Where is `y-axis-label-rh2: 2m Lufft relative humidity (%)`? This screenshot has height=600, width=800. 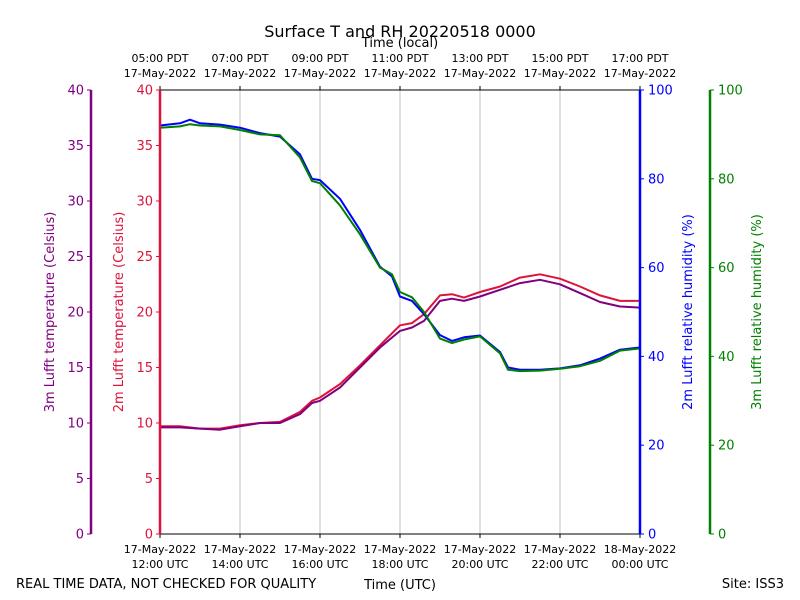
y-axis-label-rh2: 2m Lufft relative humidity (%) is located at coordinates (688, 312).